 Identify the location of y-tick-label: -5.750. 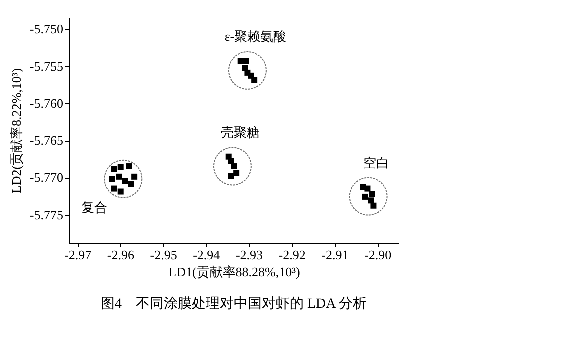
(47, 29).